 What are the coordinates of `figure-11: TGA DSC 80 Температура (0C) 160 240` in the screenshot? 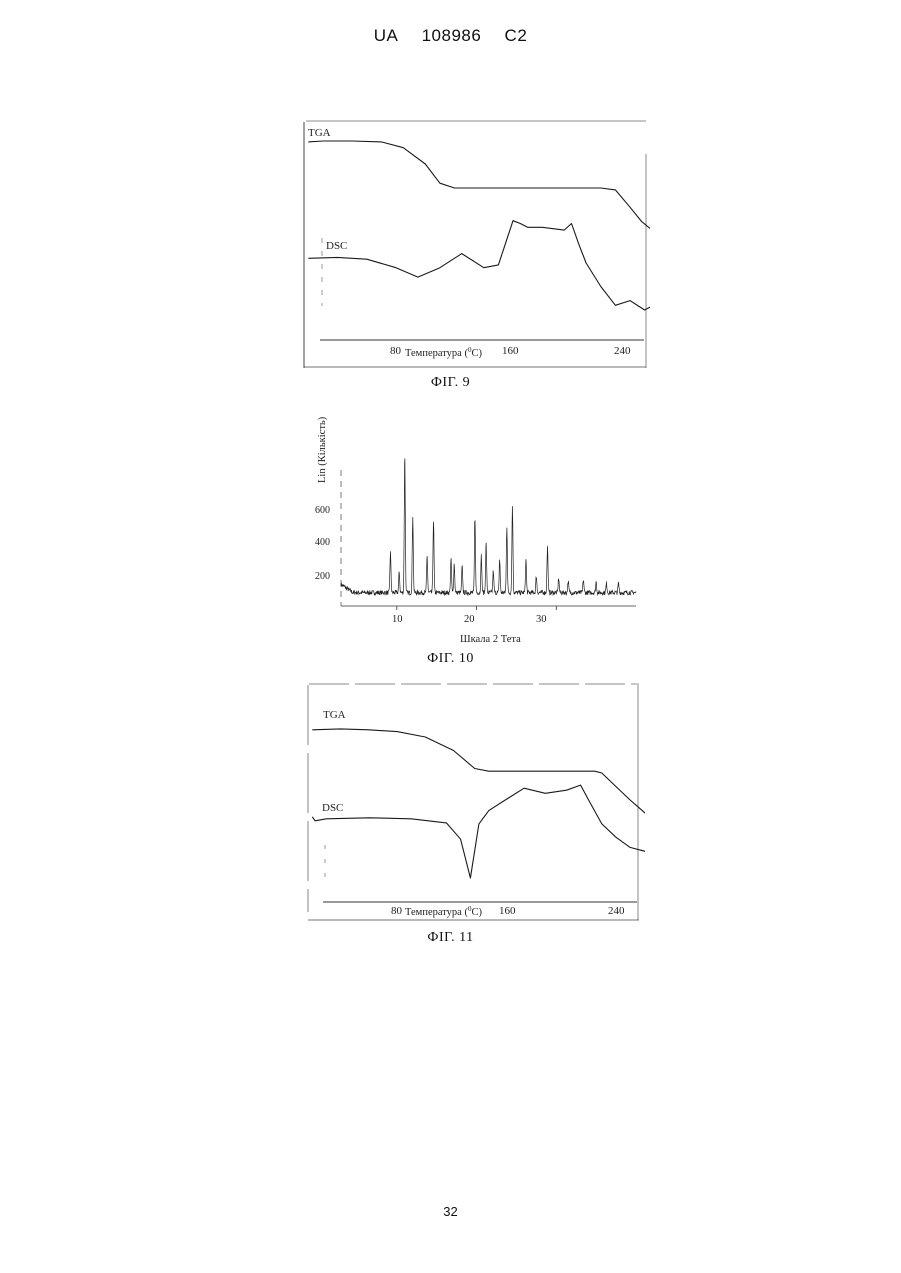 It's located at (475, 803).